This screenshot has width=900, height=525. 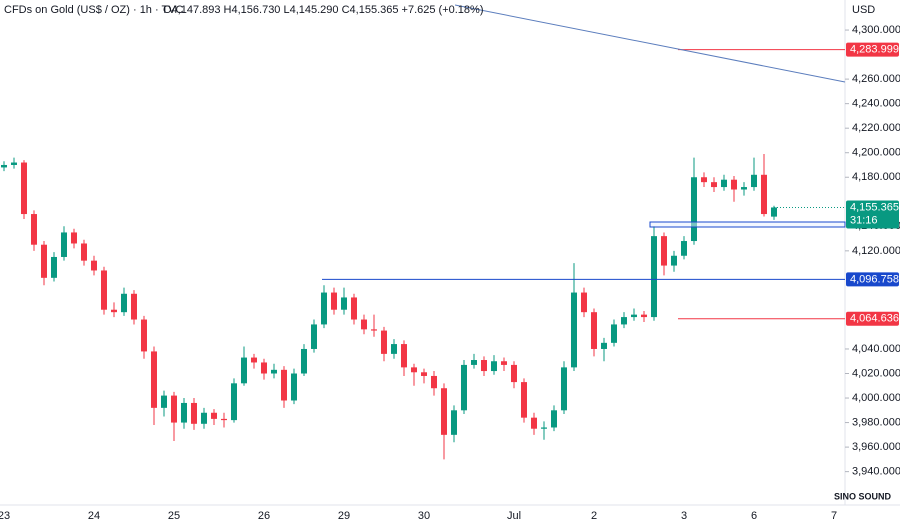 I want to click on last-price-tag, so click(x=872, y=214).